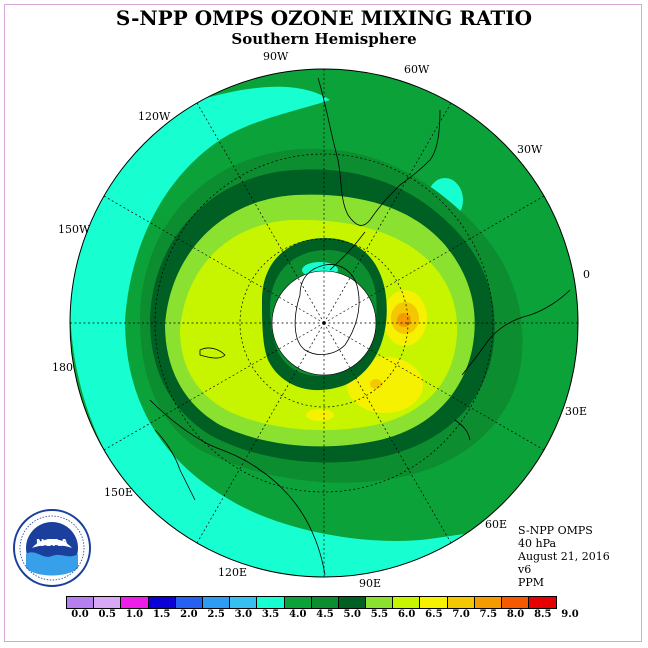  I want to click on coast-antarctica, so click(327, 309).